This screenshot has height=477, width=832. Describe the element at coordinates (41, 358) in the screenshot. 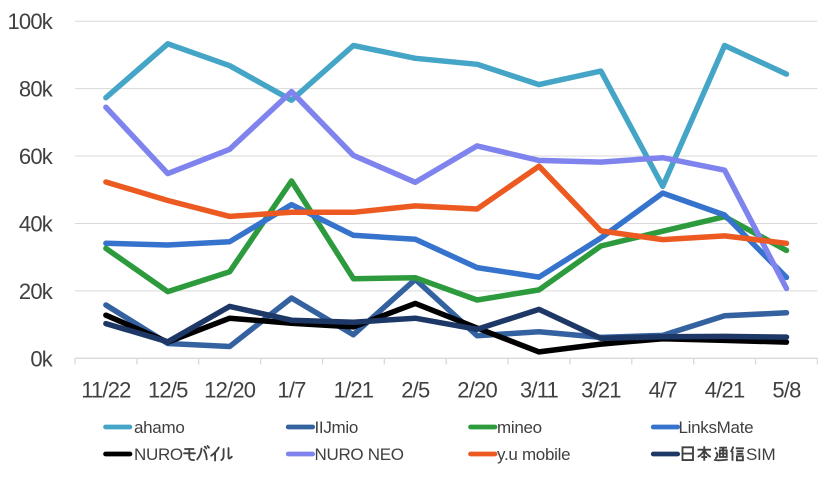

I see `svg-text: 0k` at that location.